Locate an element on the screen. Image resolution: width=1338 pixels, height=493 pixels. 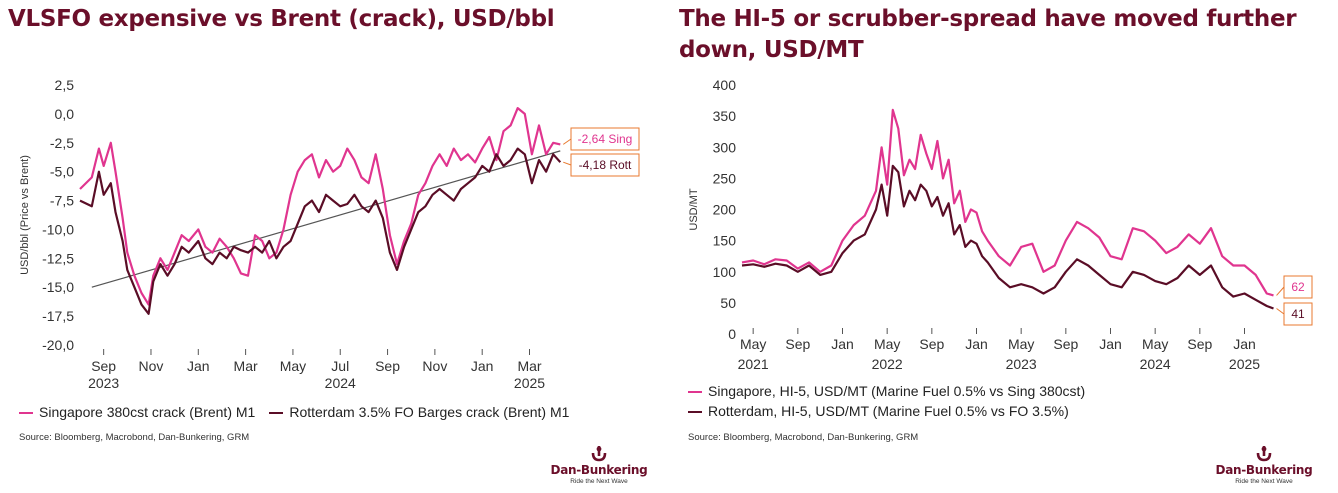
y-tick-label: 50 is located at coordinates (728, 303).